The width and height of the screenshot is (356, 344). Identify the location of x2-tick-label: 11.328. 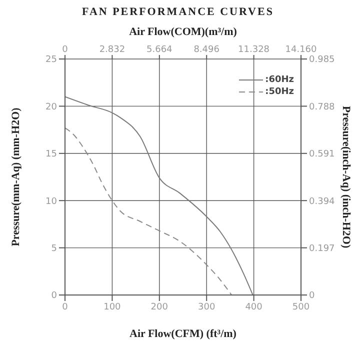
(254, 50).